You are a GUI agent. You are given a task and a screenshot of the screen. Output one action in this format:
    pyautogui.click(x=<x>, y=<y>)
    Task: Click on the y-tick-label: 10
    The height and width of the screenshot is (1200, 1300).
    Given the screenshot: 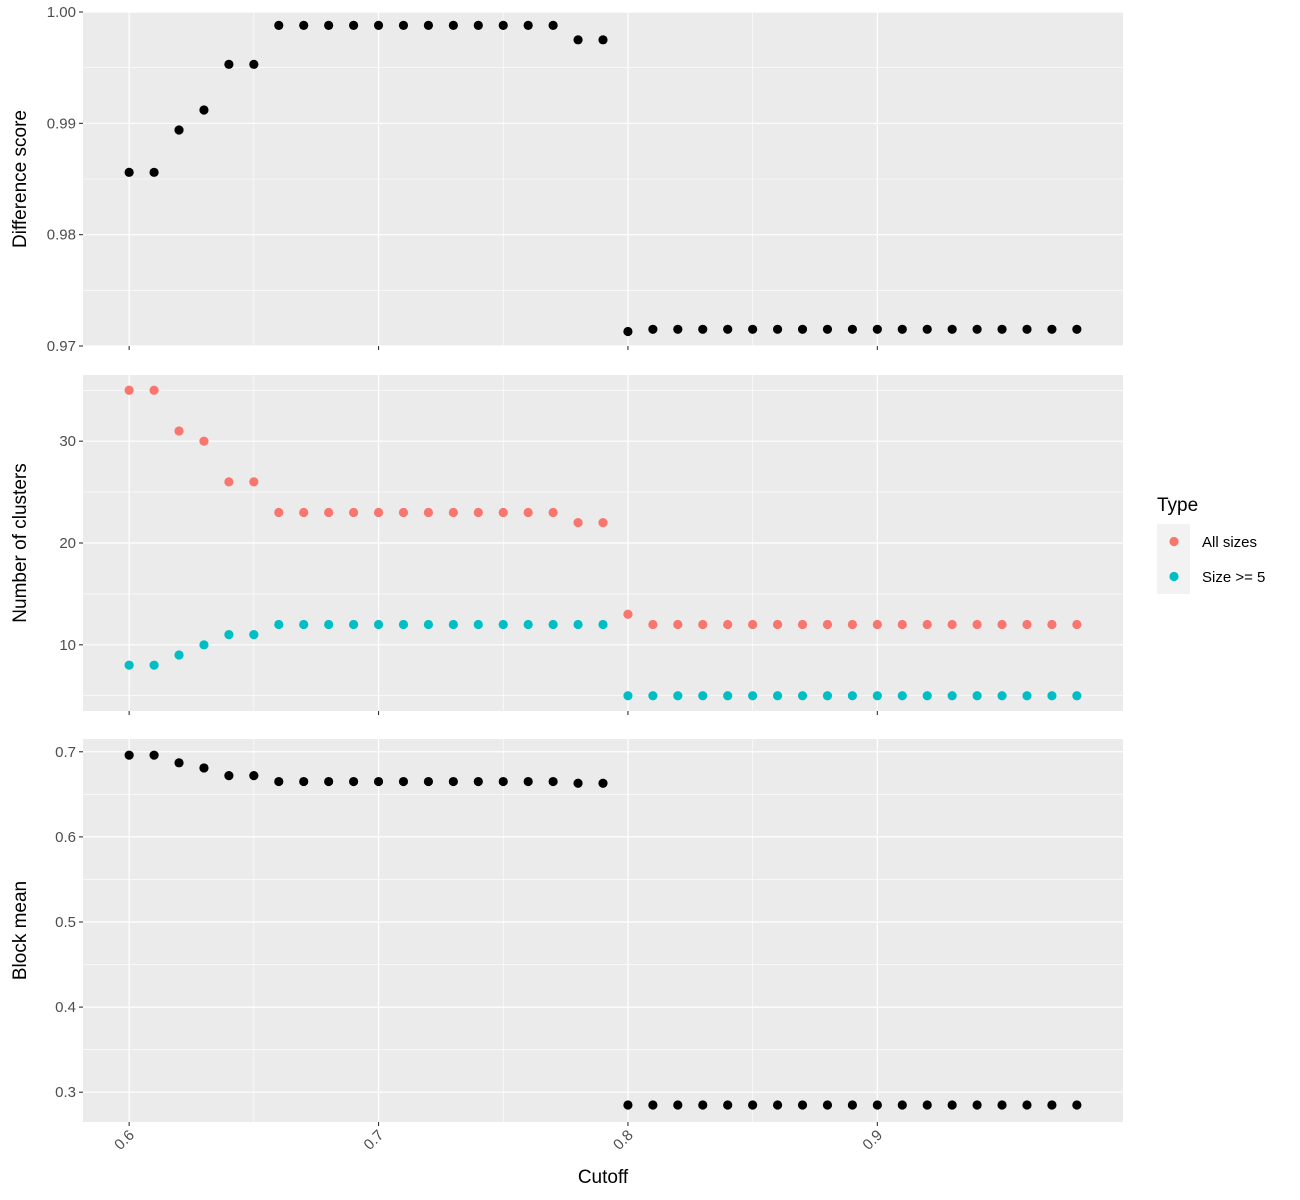 What is the action you would take?
    pyautogui.click(x=67, y=645)
    